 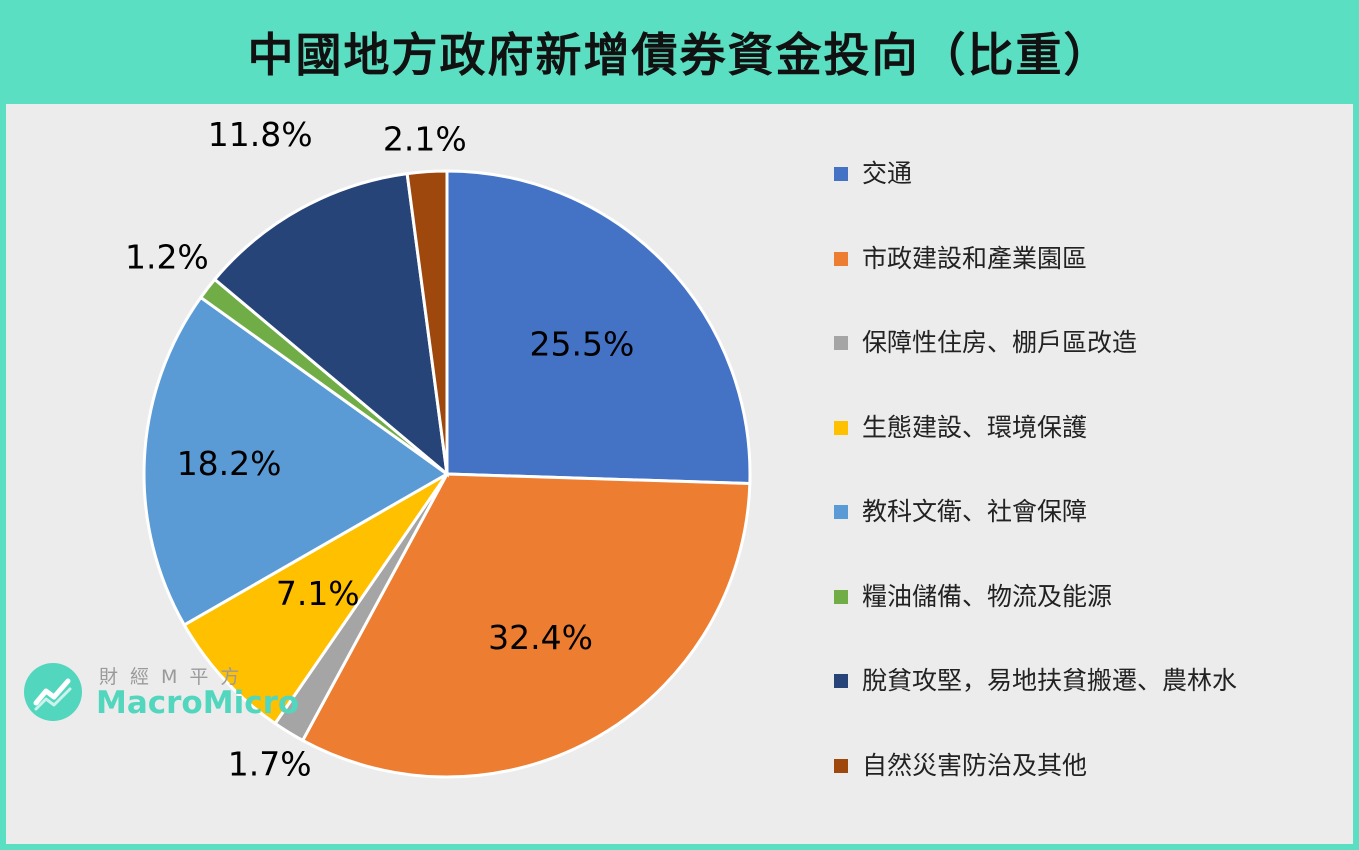 What do you see at coordinates (987, 596) in the screenshot?
I see `legend-label: 糧油儲備、物流及能源` at bounding box center [987, 596].